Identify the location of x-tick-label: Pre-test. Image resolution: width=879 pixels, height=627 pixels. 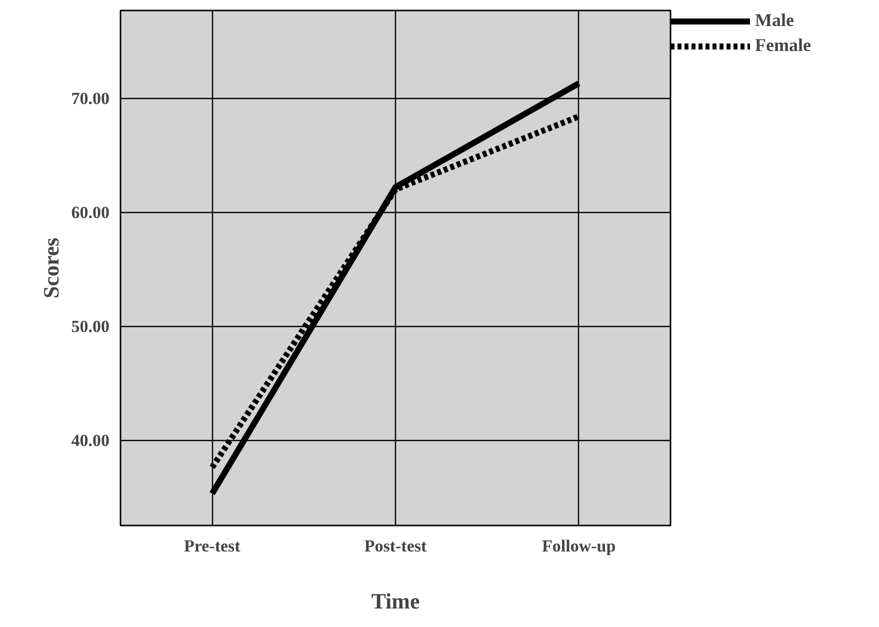
(212, 546).